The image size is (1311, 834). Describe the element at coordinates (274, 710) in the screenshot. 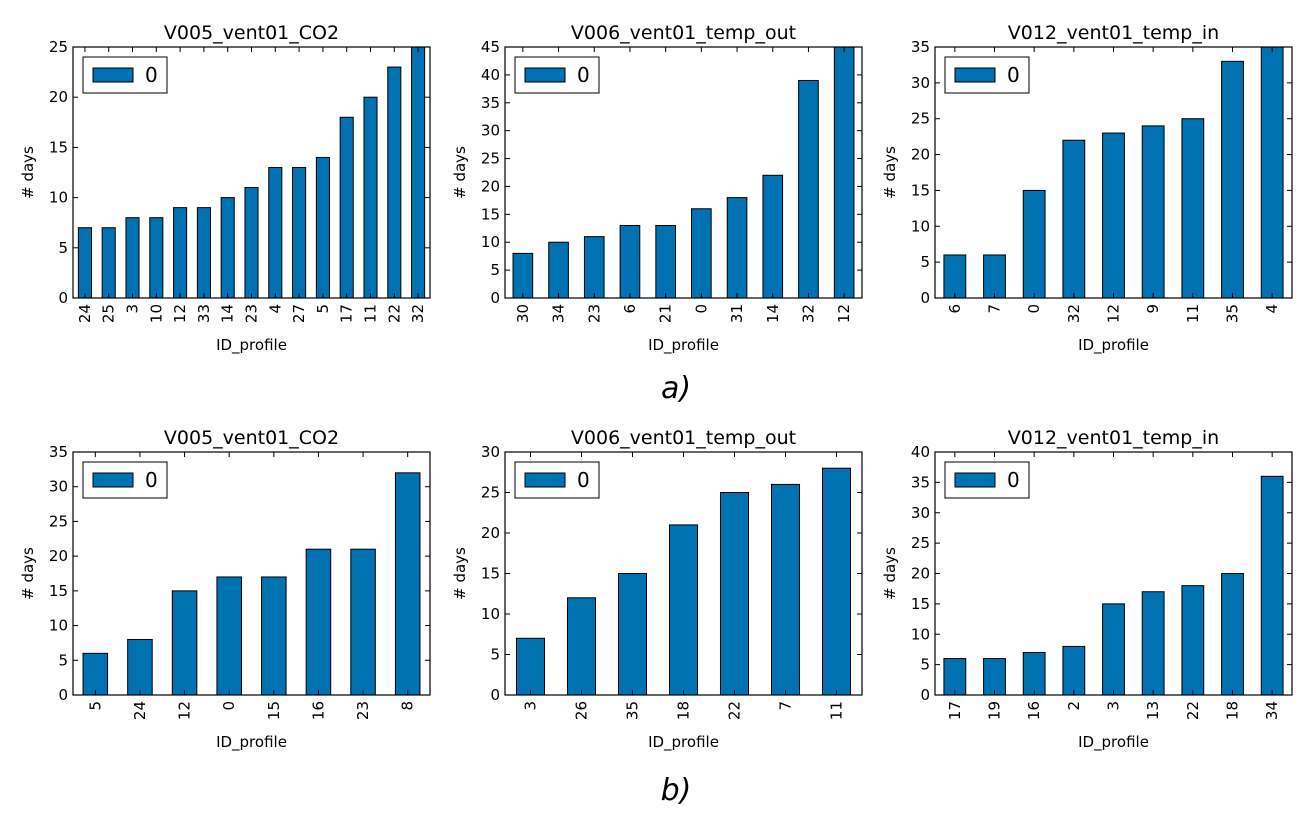

I see `x-tick-label: 15` at that location.